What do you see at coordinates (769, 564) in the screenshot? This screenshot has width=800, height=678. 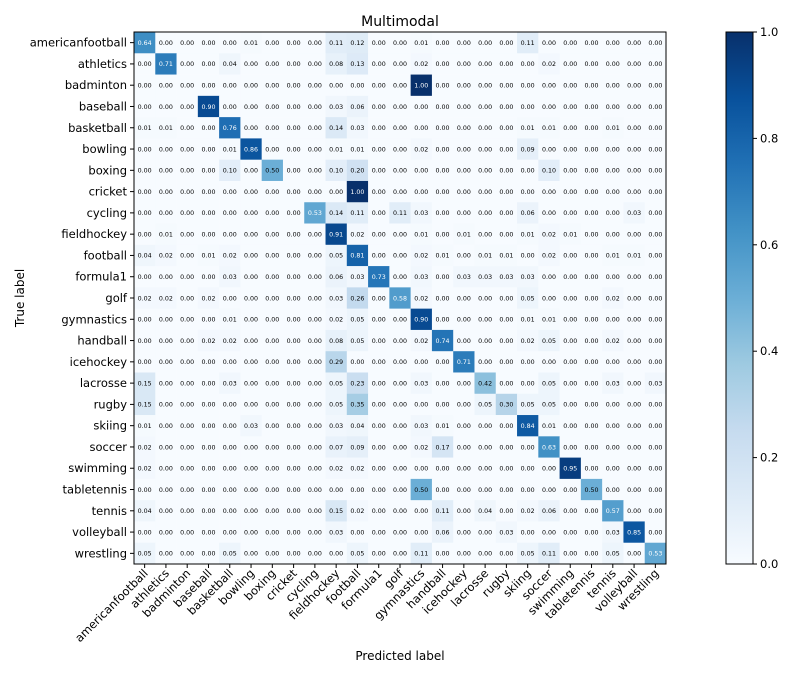 I see `colorbar-tick-label: 0.0` at bounding box center [769, 564].